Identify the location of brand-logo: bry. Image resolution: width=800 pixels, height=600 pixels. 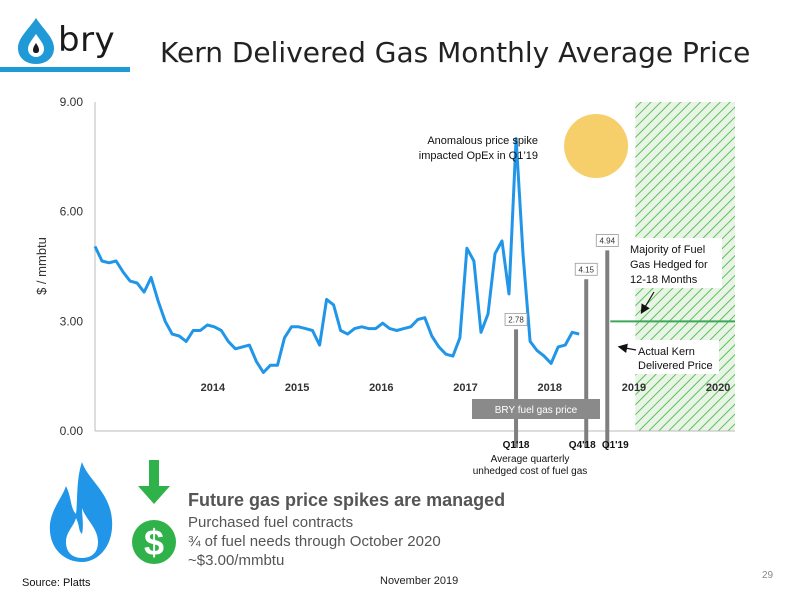
(74, 46).